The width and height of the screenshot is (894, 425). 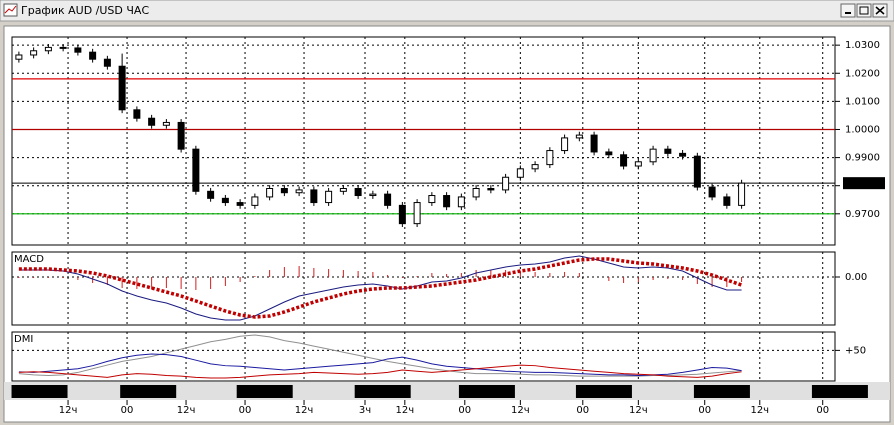 I want to click on window-buttons, so click(x=864, y=10).